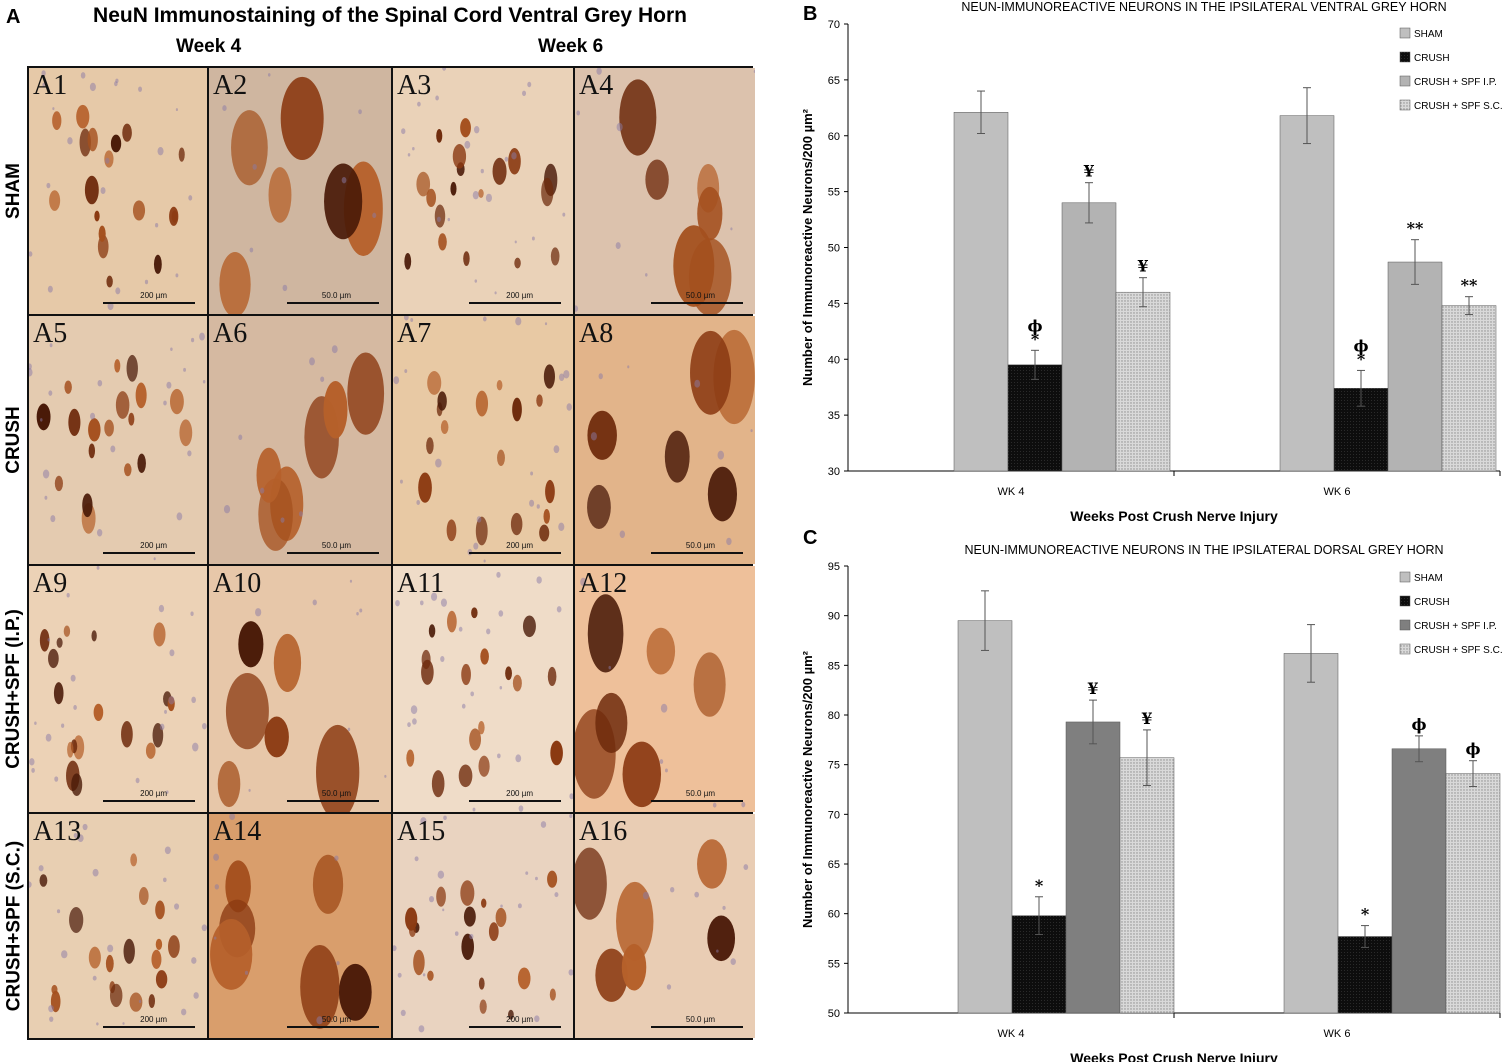  Describe the element at coordinates (414, 85) in the screenshot. I see `micrograph-label: A3` at that location.